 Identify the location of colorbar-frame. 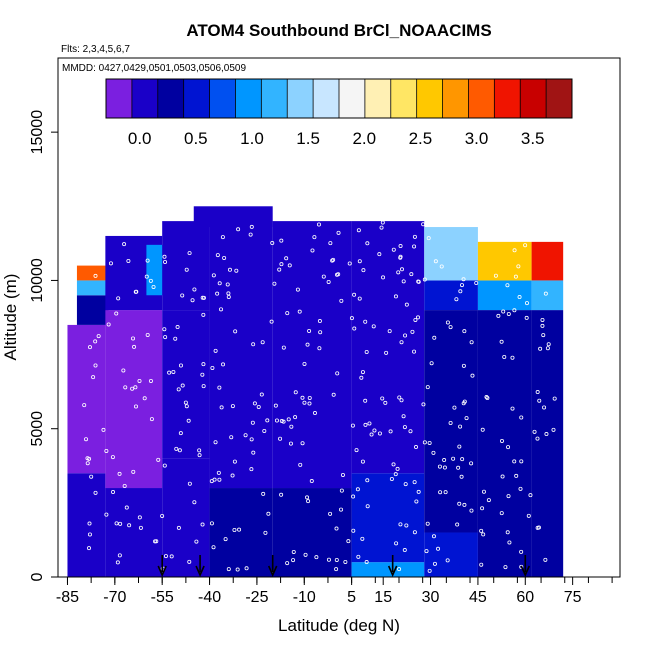
(339, 98).